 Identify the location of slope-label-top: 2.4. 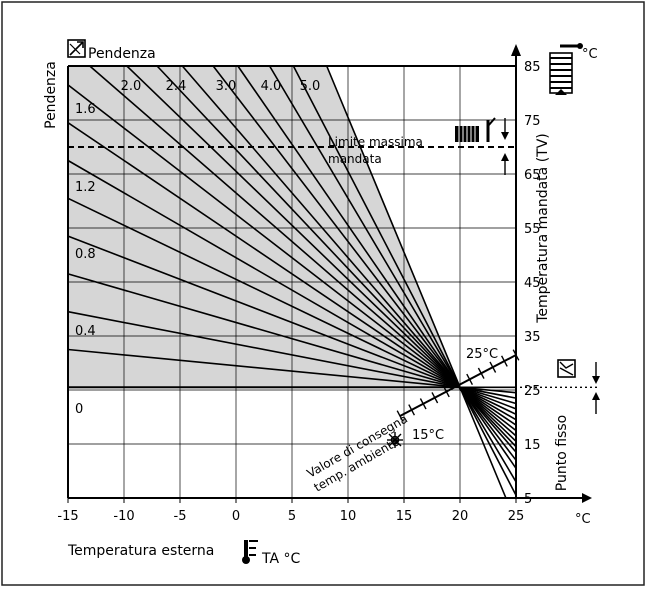
(176, 86).